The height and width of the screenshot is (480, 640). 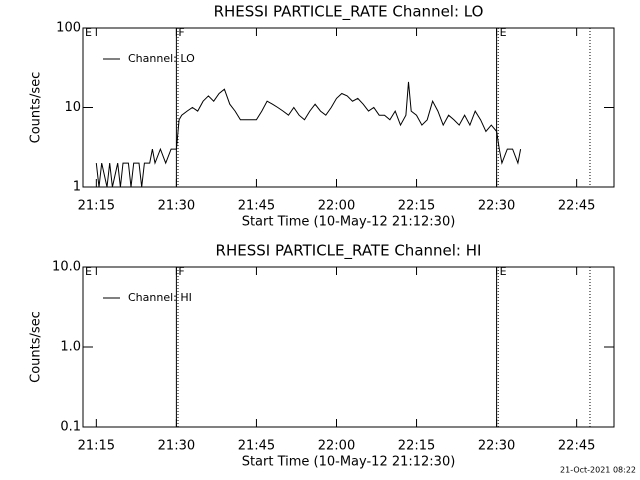 I want to click on legend-label: Channel: HI, so click(x=160, y=297).